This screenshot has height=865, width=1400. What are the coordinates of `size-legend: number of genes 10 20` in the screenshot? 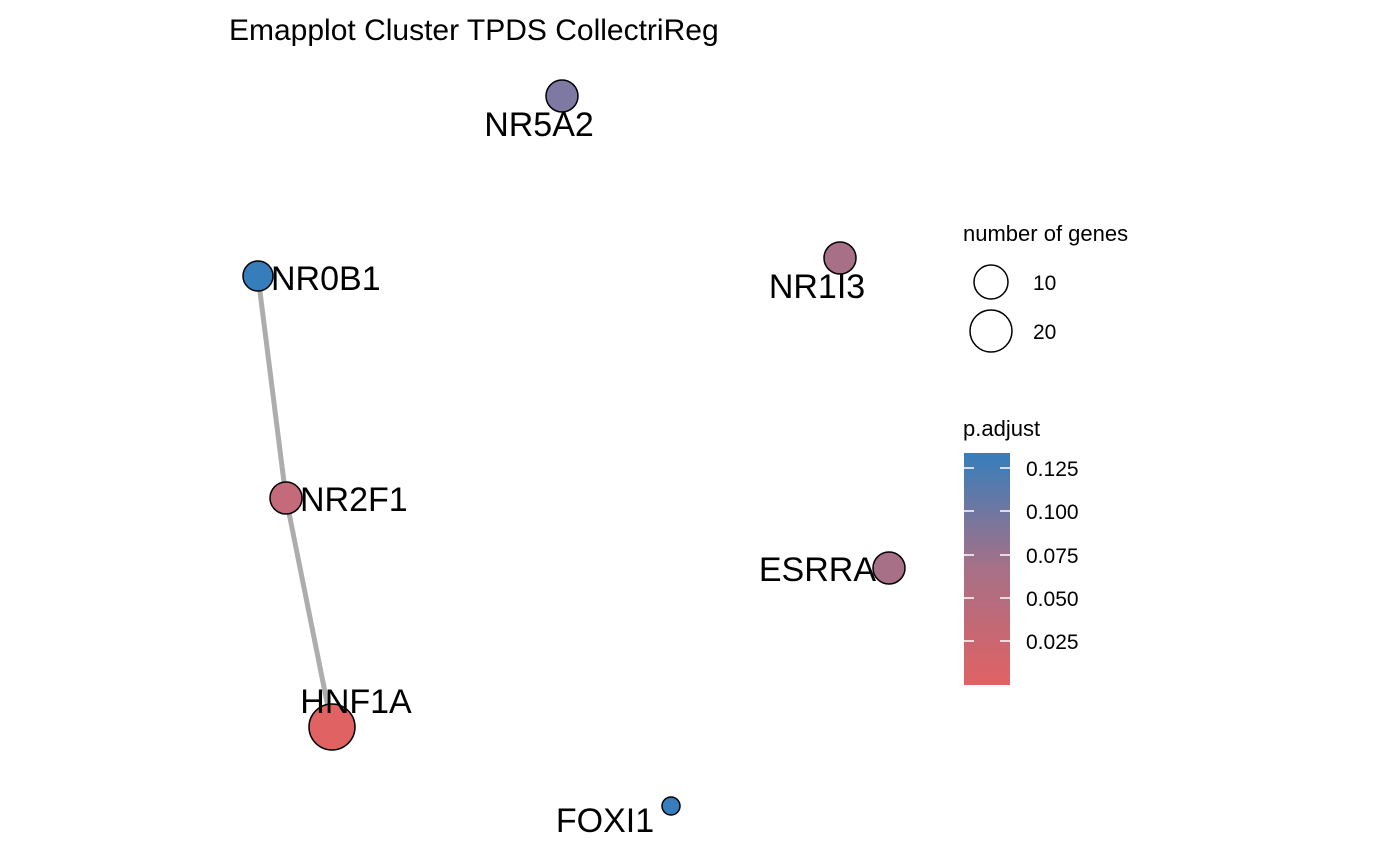 It's located at (1045, 287).